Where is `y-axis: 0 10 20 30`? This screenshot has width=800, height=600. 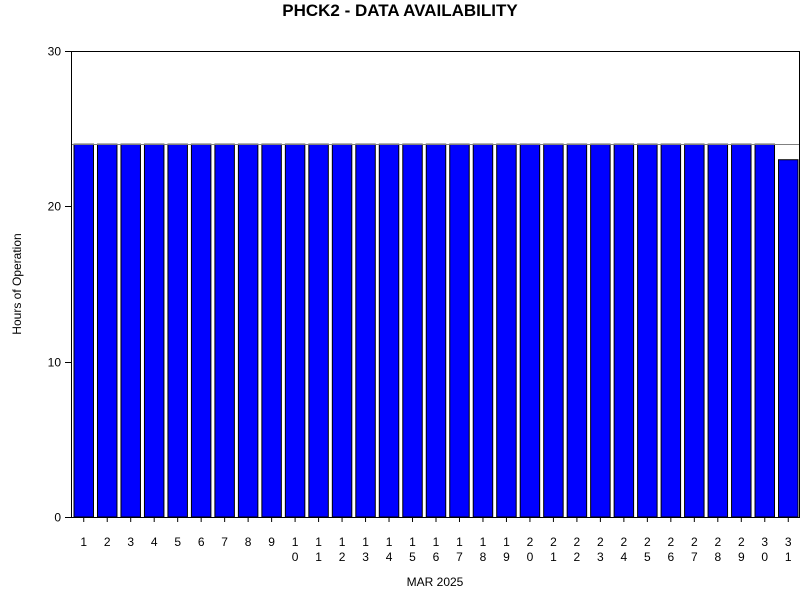 y-axis: 0 10 20 30 is located at coordinates (59, 285).